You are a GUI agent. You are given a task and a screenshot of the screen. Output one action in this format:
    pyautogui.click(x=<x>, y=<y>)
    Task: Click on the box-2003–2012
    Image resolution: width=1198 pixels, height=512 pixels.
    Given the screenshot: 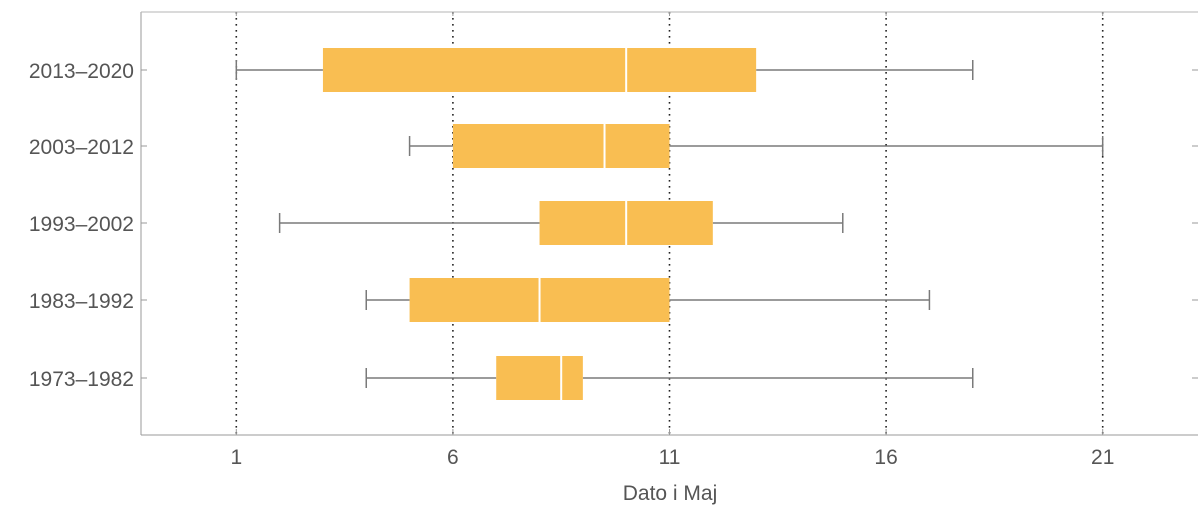 What is the action you would take?
    pyautogui.click(x=756, y=146)
    